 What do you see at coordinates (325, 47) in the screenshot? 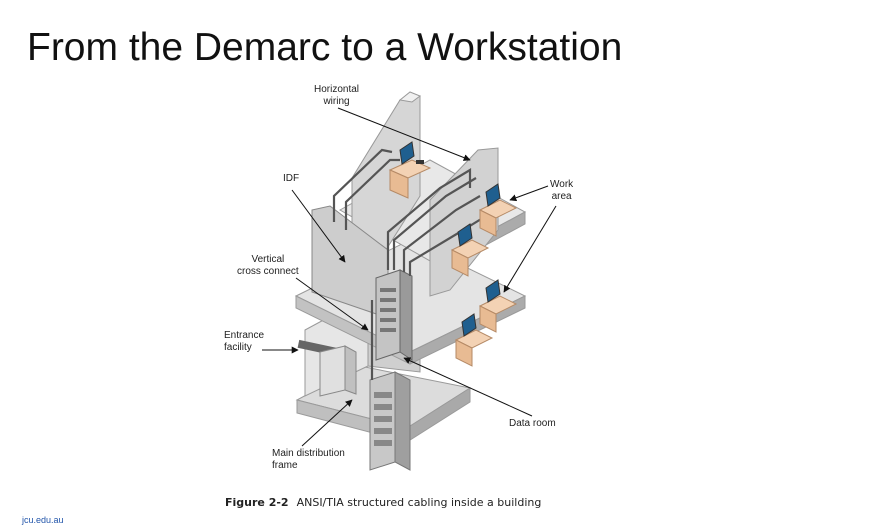
I see `slide-title: From the Demarc to a Workstation` at bounding box center [325, 47].